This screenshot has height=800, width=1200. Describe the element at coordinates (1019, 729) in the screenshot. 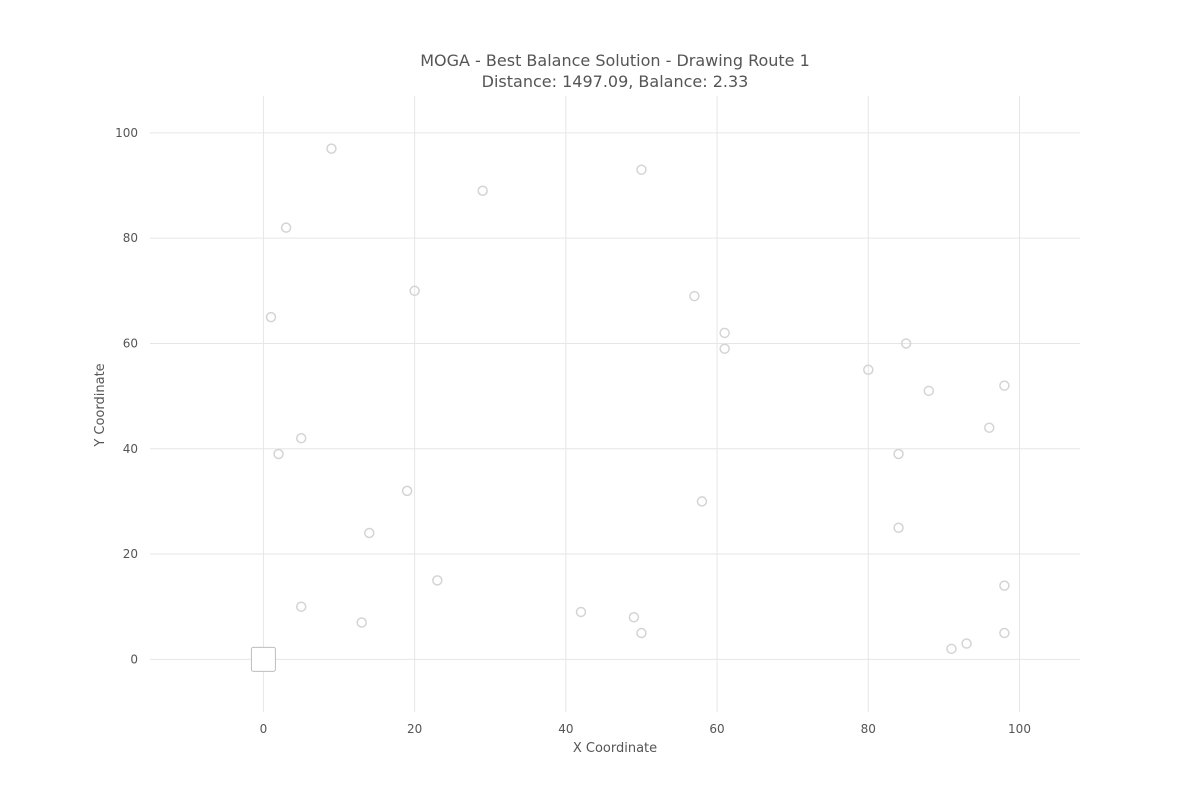

I see `x-tick-label: 100` at that location.